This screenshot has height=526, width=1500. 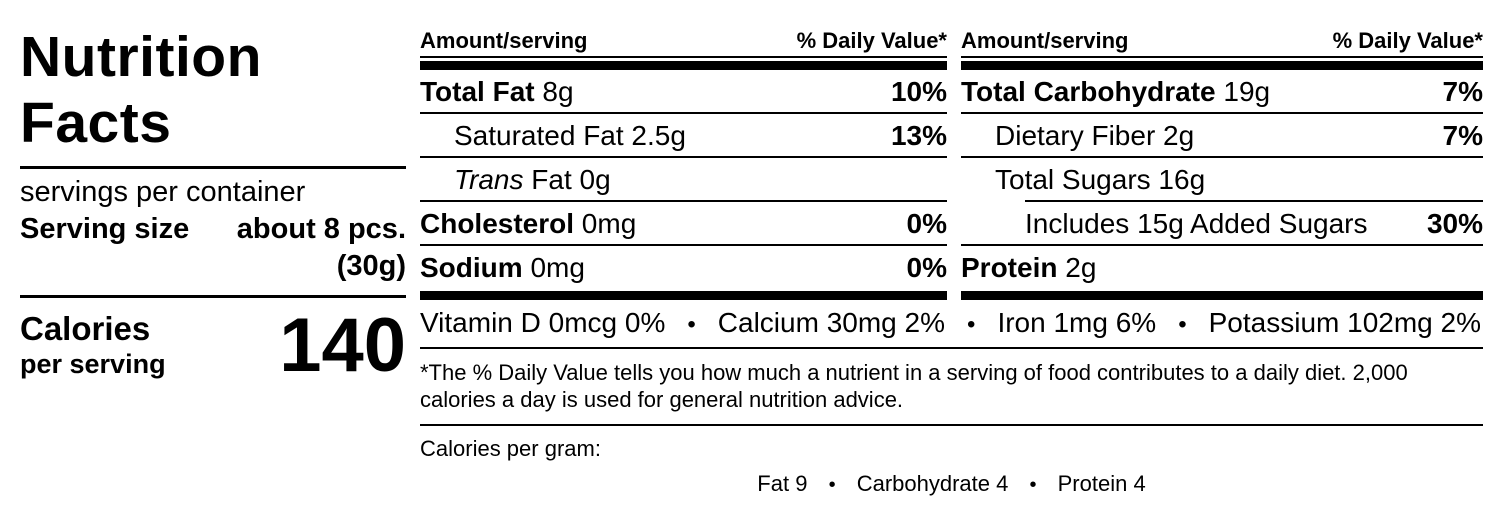 What do you see at coordinates (96, 123) in the screenshot?
I see `label-title-line2: Facts` at bounding box center [96, 123].